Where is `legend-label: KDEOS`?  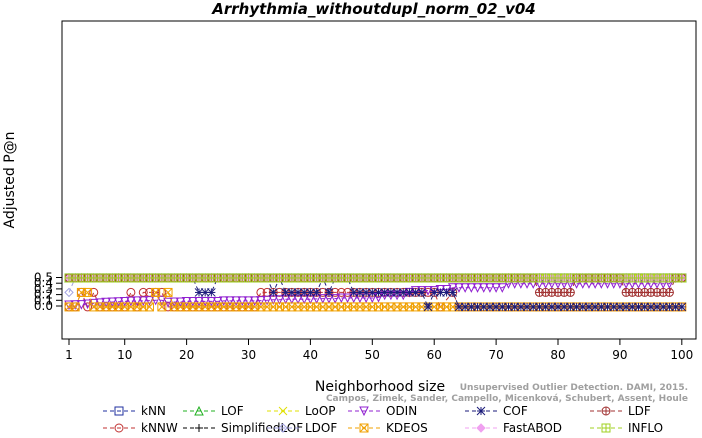 legend-label: KDEOS is located at coordinates (407, 427).